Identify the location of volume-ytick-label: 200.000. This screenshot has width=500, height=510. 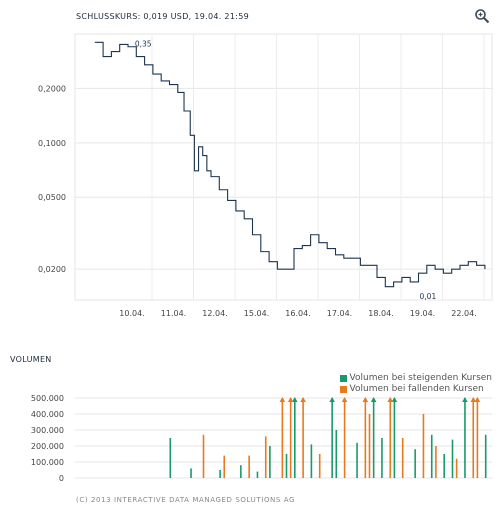
(47, 446).